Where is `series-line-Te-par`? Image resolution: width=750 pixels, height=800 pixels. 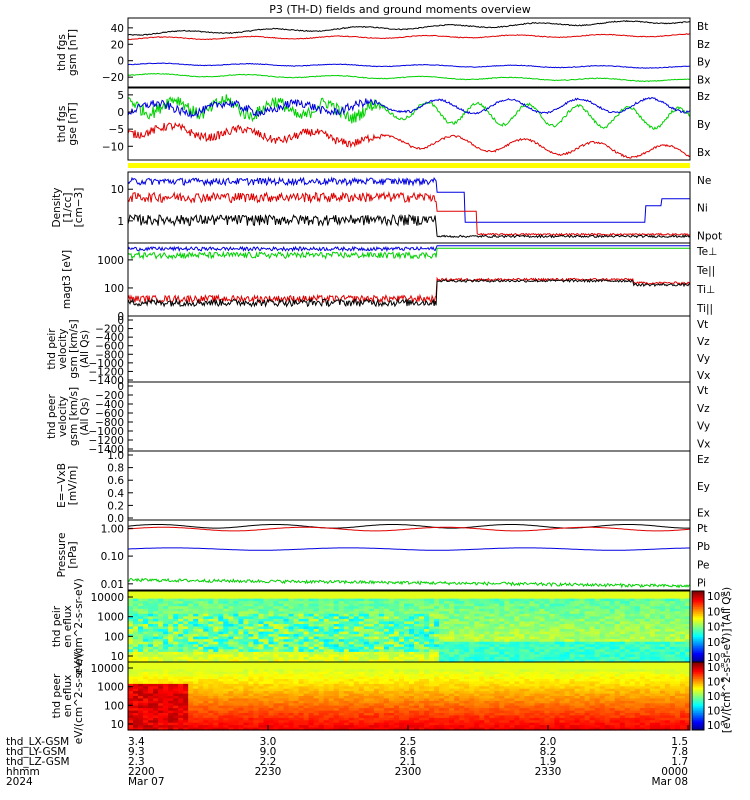
series-line-Te-par is located at coordinates (409, 293).